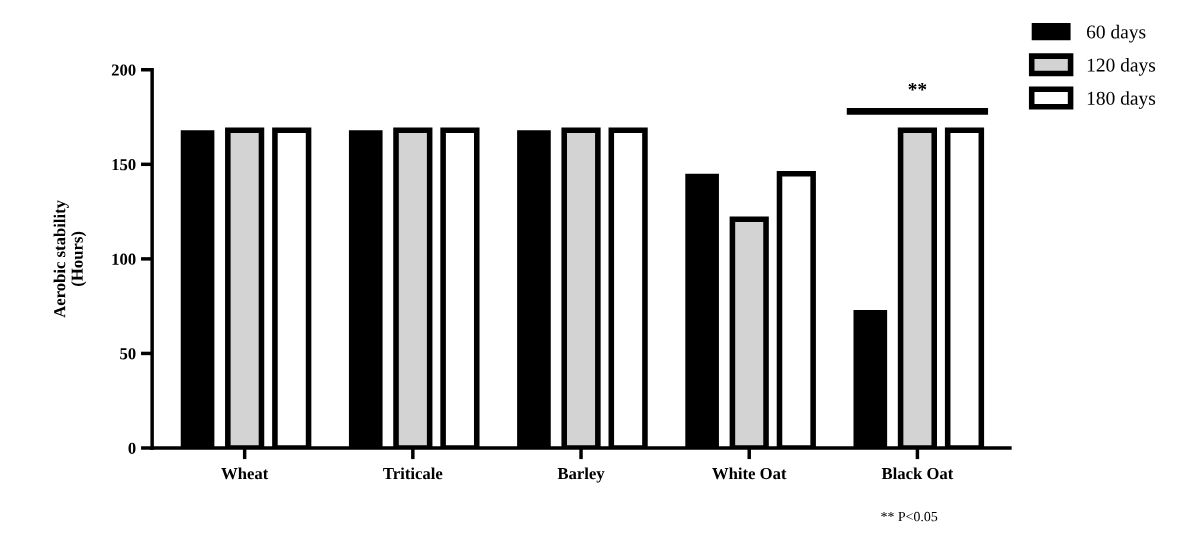 This screenshot has height=545, width=1198. I want to click on text: ** P<0.05, so click(909, 516).